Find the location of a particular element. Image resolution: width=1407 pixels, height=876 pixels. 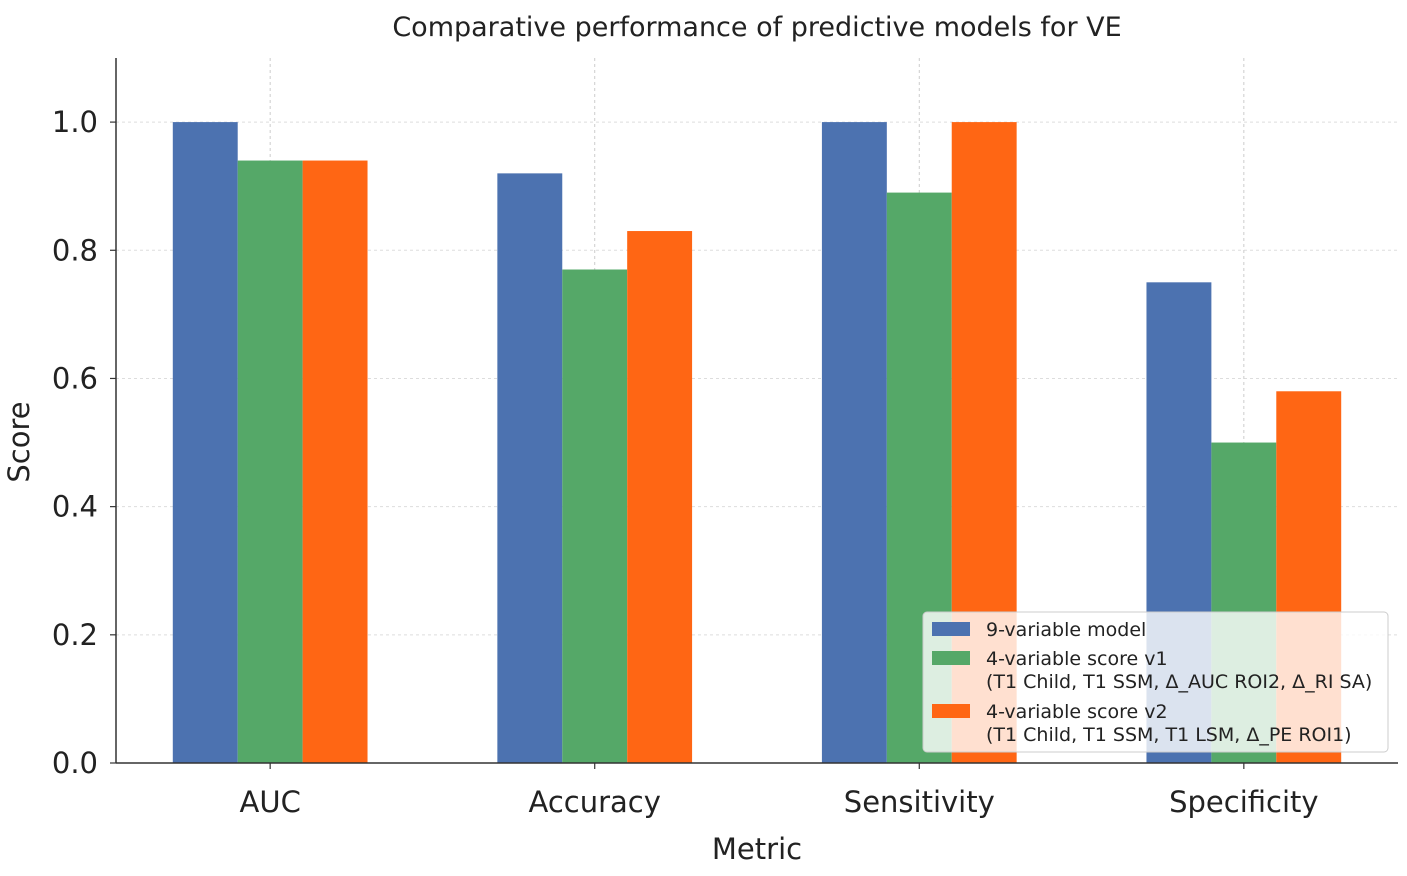

x-tick-label: Accuracy is located at coordinates (595, 802).